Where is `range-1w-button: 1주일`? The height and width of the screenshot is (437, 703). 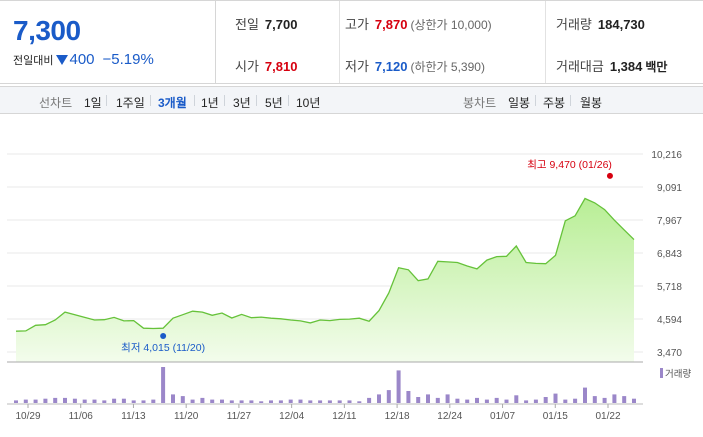
range-1w-button: 1주일 is located at coordinates (130, 103).